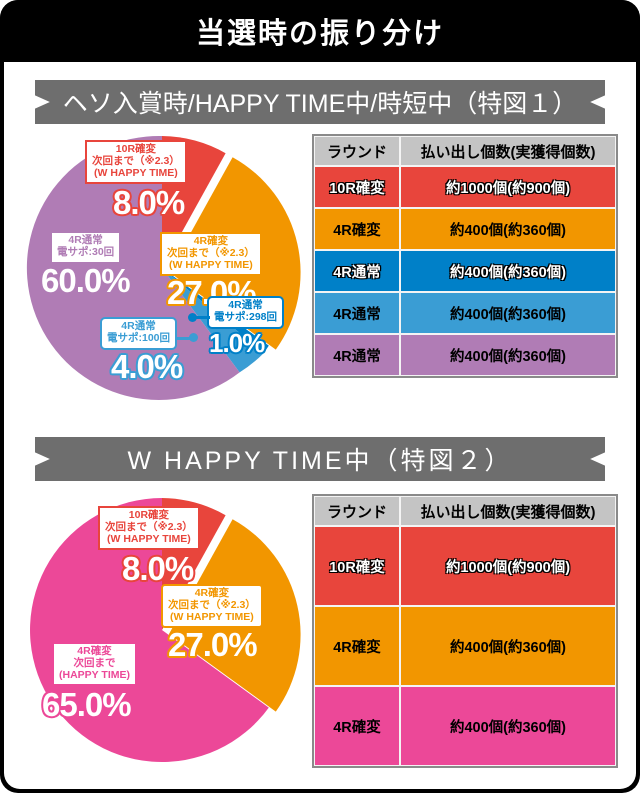 The height and width of the screenshot is (793, 640). Describe the element at coordinates (86, 247) in the screenshot. I see `pie-1-callout-4r-30: 4R通常 電サポ:30回` at that location.